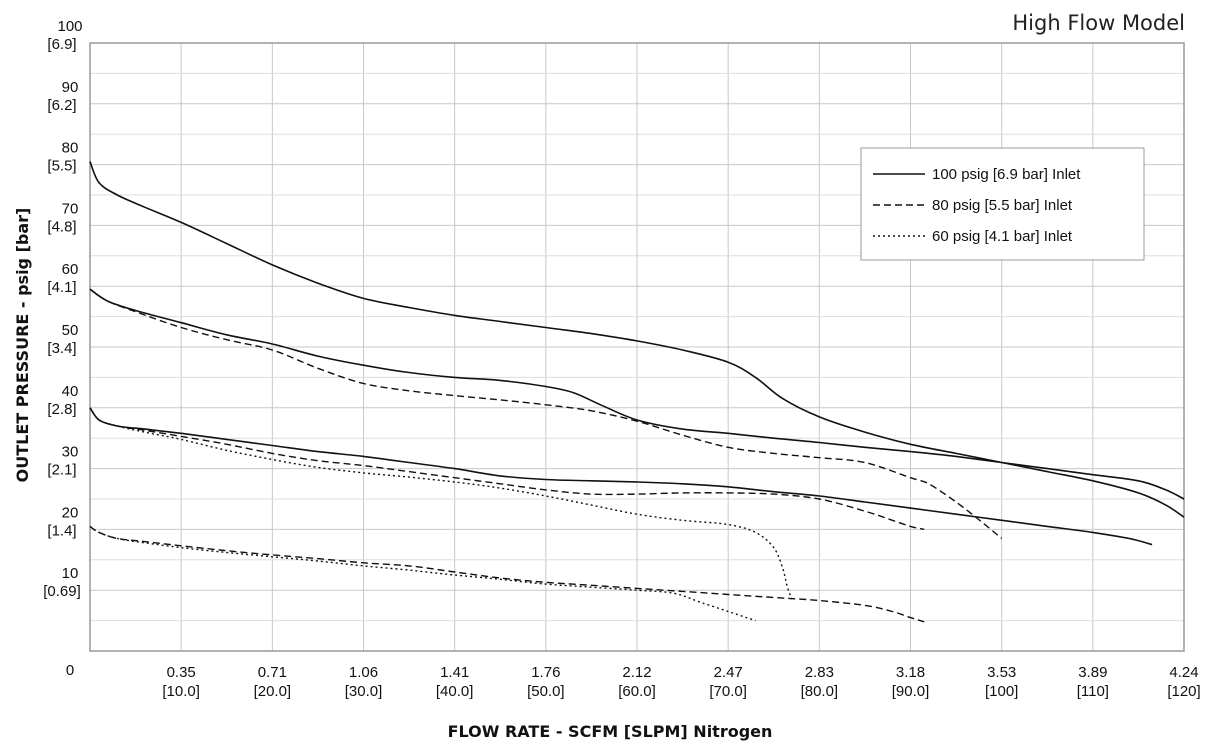 The image size is (1210, 749). Describe the element at coordinates (1183, 672) in the screenshot. I see `x-tick-label: 4.24` at that location.